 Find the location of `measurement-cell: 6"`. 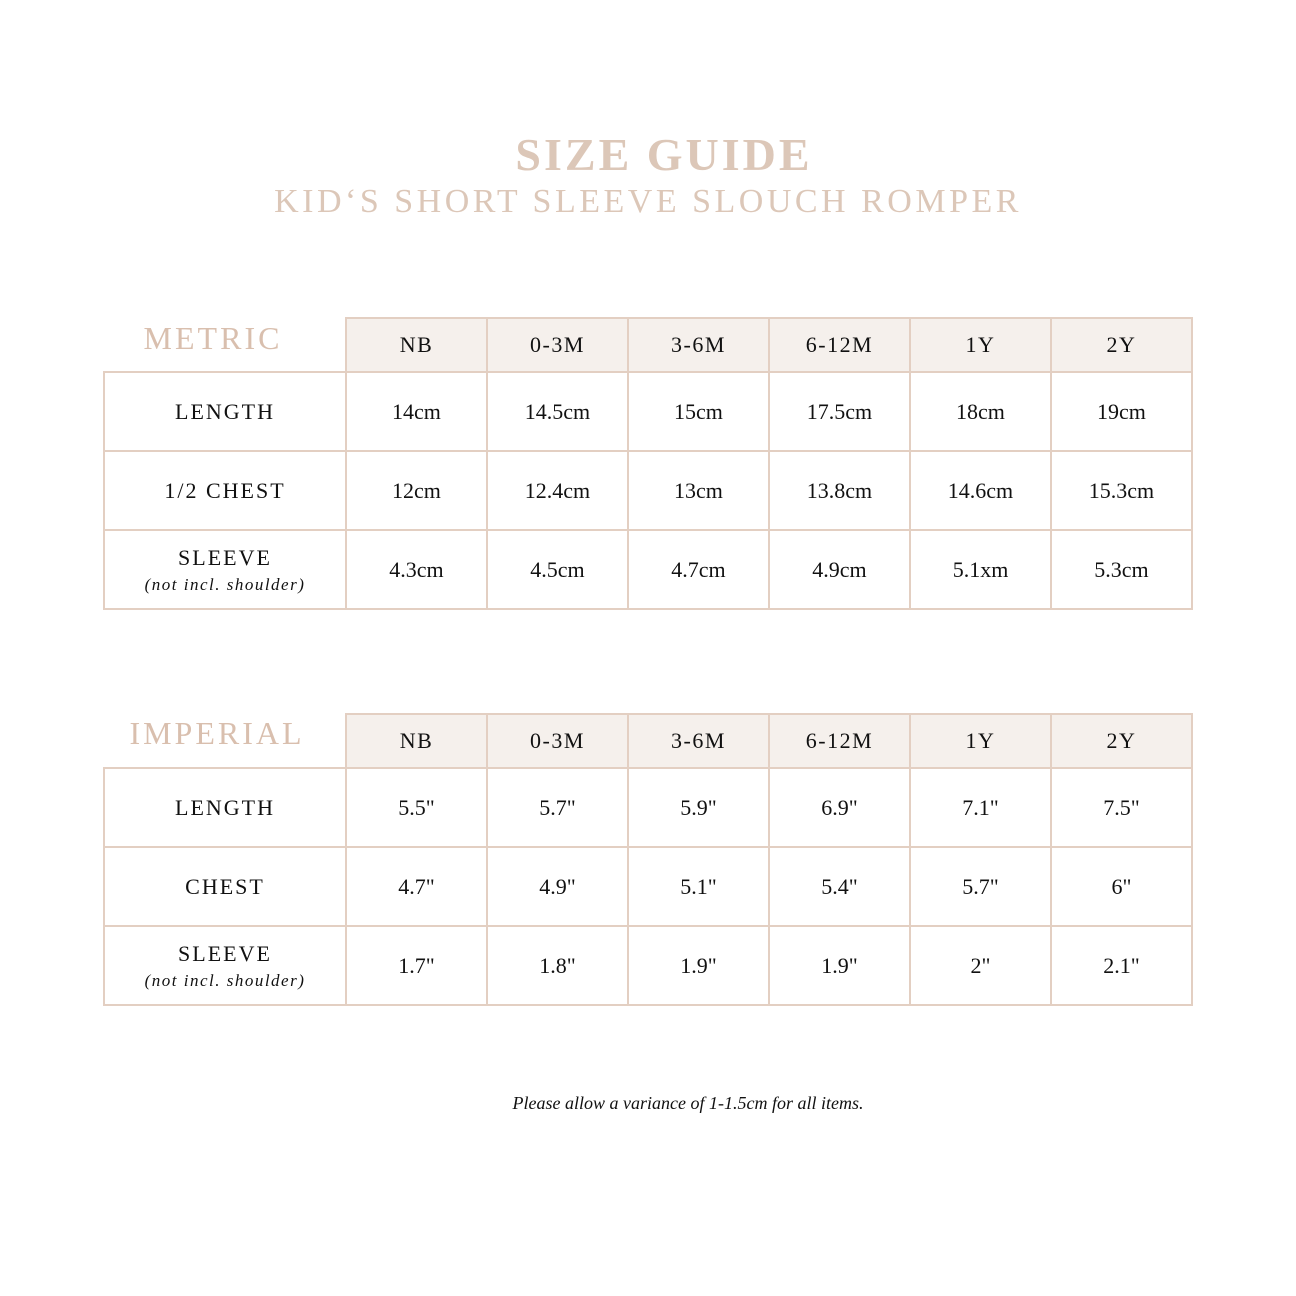

measurement-cell: 6" is located at coordinates (1121, 886).